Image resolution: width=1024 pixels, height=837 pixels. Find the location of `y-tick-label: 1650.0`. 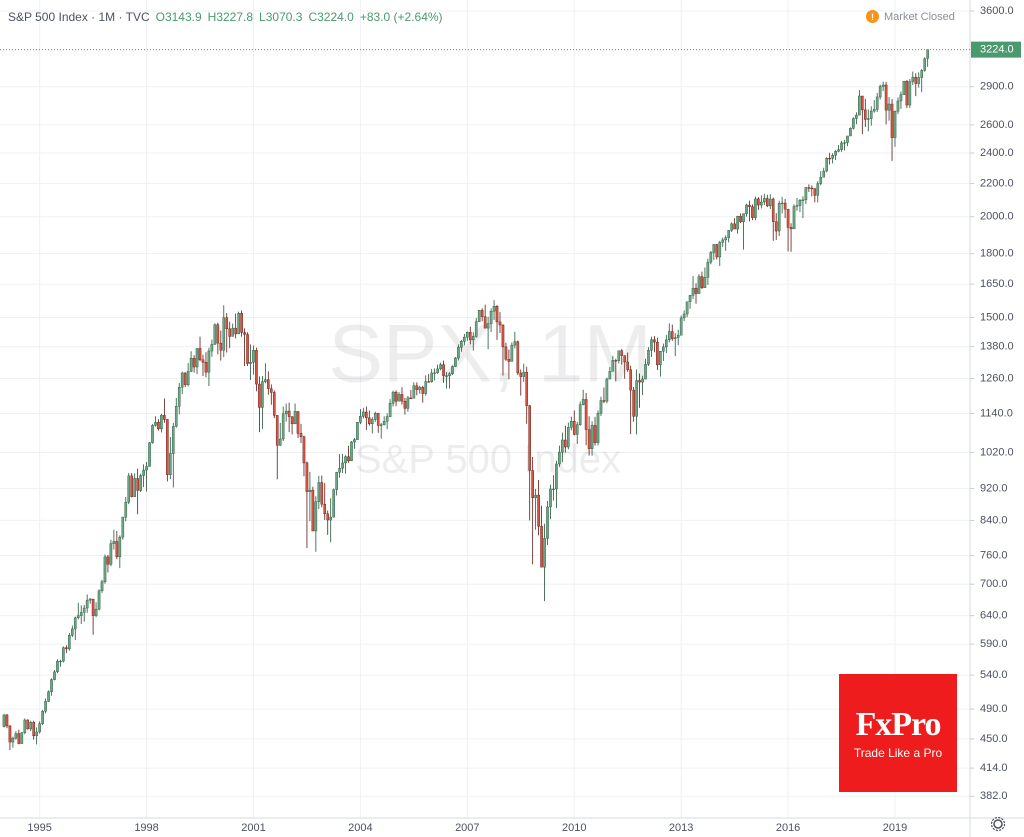

y-tick-label: 1650.0 is located at coordinates (997, 284).